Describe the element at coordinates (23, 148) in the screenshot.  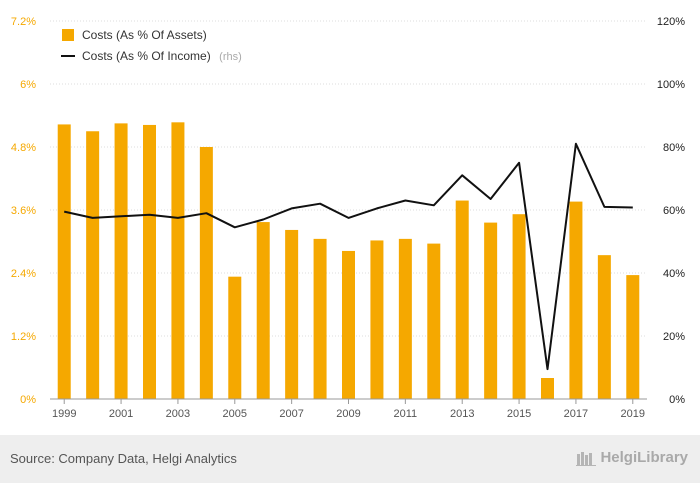
I see `y-left-tick-label: 4.8%` at that location.